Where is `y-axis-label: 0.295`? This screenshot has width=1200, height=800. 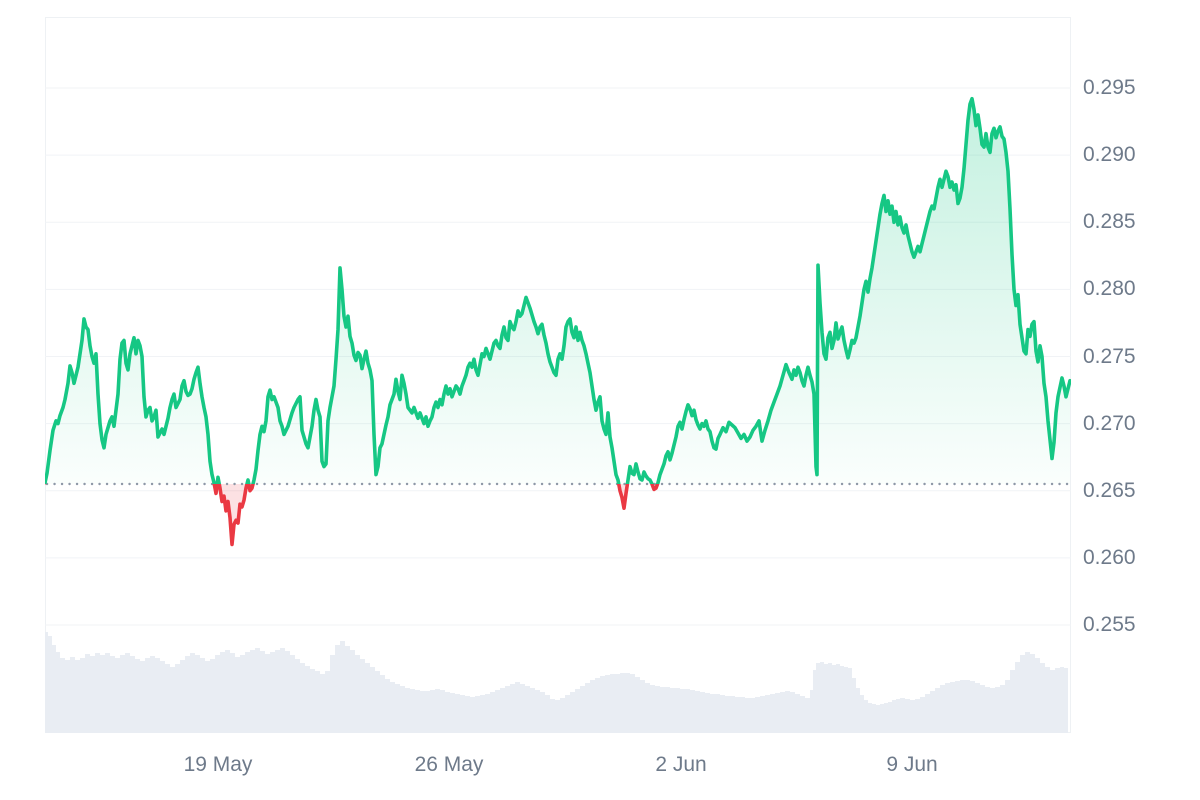
y-axis-label: 0.295 is located at coordinates (1109, 87).